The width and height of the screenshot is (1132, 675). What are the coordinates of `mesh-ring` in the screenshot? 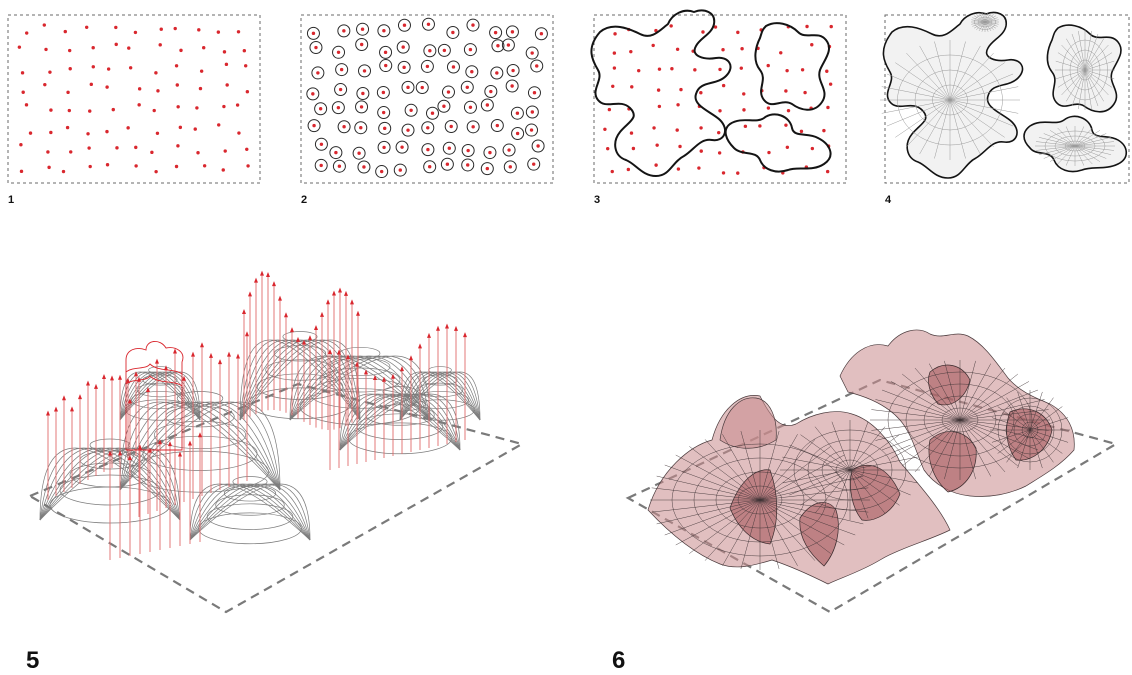 It's located at (1075, 146).